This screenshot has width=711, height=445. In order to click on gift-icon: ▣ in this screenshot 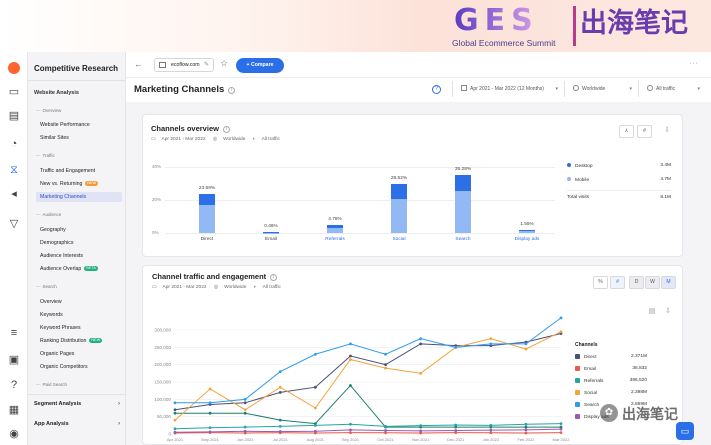, I will do `click(14, 360)`.